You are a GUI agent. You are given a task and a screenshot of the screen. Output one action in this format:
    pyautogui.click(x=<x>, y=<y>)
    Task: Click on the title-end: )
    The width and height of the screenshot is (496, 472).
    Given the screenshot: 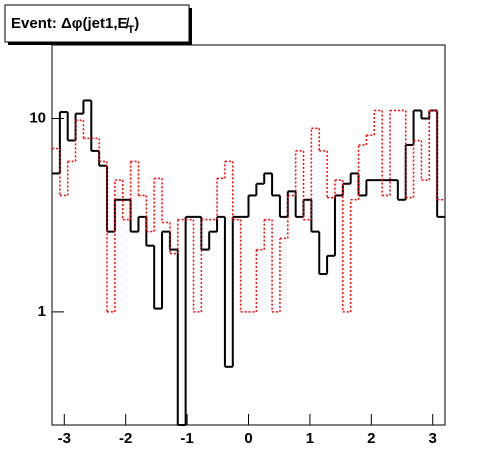 What is the action you would take?
    pyautogui.click(x=136, y=23)
    